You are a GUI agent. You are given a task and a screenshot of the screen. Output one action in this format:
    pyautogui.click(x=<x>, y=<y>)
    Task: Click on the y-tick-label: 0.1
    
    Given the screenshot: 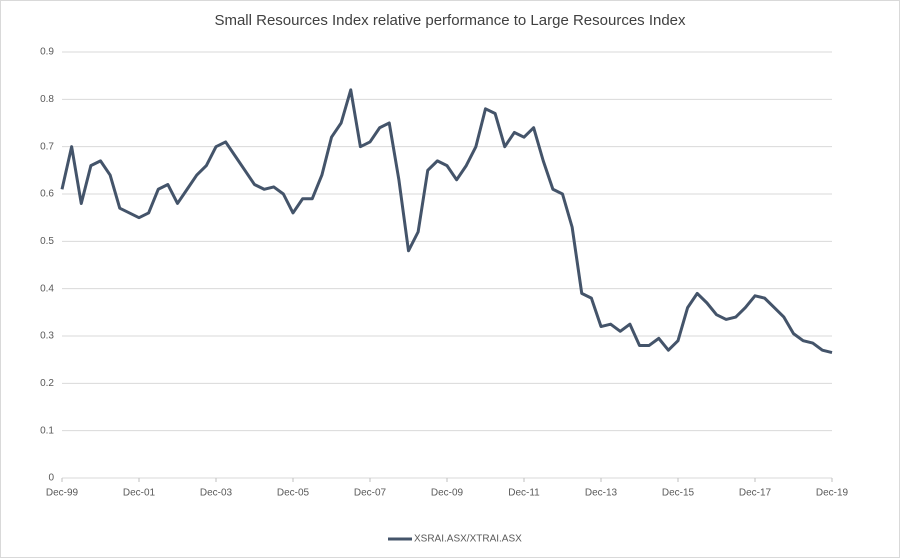 What is the action you would take?
    pyautogui.click(x=47, y=430)
    